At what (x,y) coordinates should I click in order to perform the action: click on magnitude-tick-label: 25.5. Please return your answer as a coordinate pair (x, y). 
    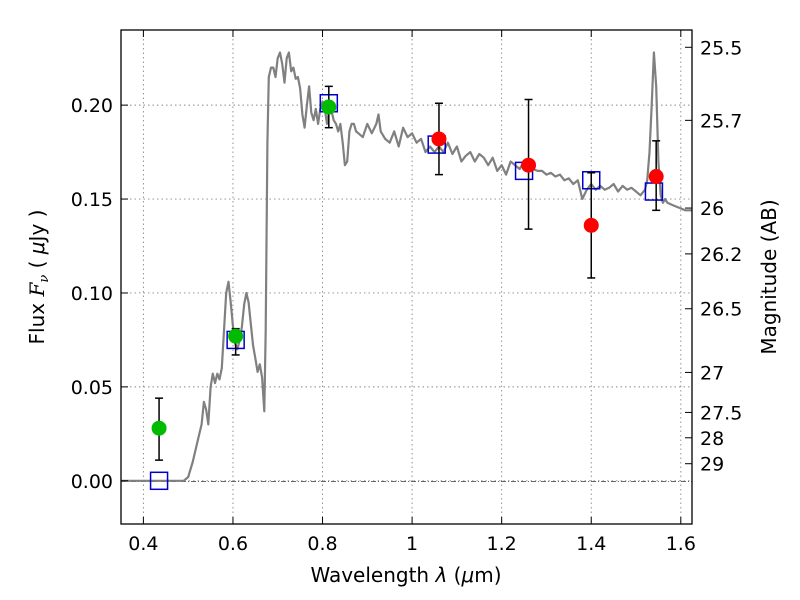
    Looking at the image, I should click on (721, 48).